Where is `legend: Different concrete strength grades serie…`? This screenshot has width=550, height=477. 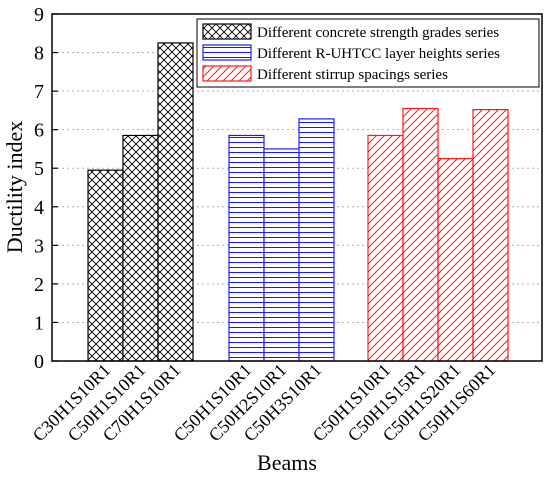
legend: Different concrete strength grades serie… is located at coordinates (368, 53).